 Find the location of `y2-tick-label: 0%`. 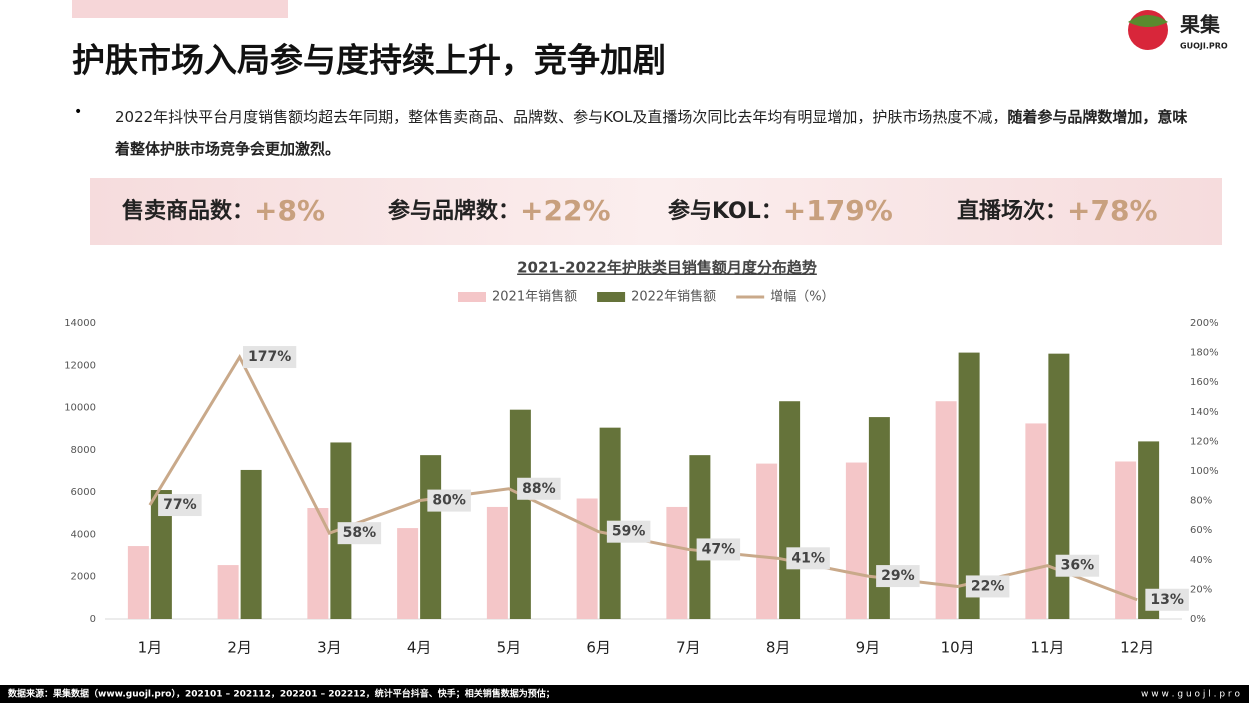

y2-tick-label: 0% is located at coordinates (1198, 619).